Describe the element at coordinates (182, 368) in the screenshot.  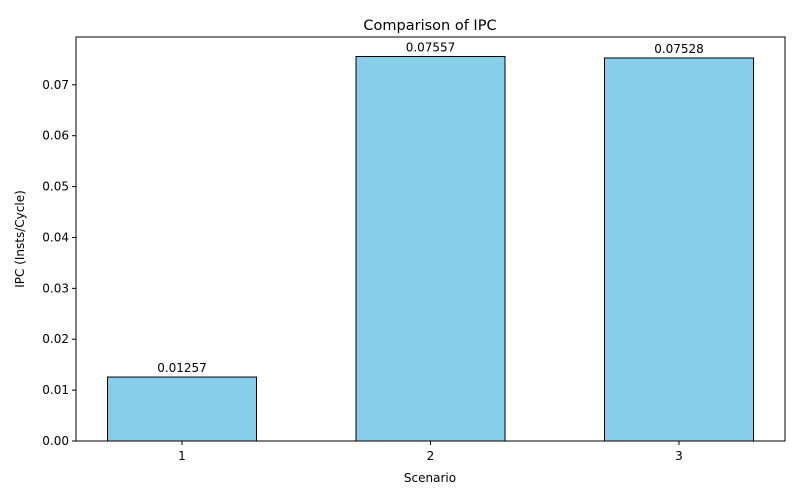
I see `value-label-scenario-1: 0.01257` at that location.